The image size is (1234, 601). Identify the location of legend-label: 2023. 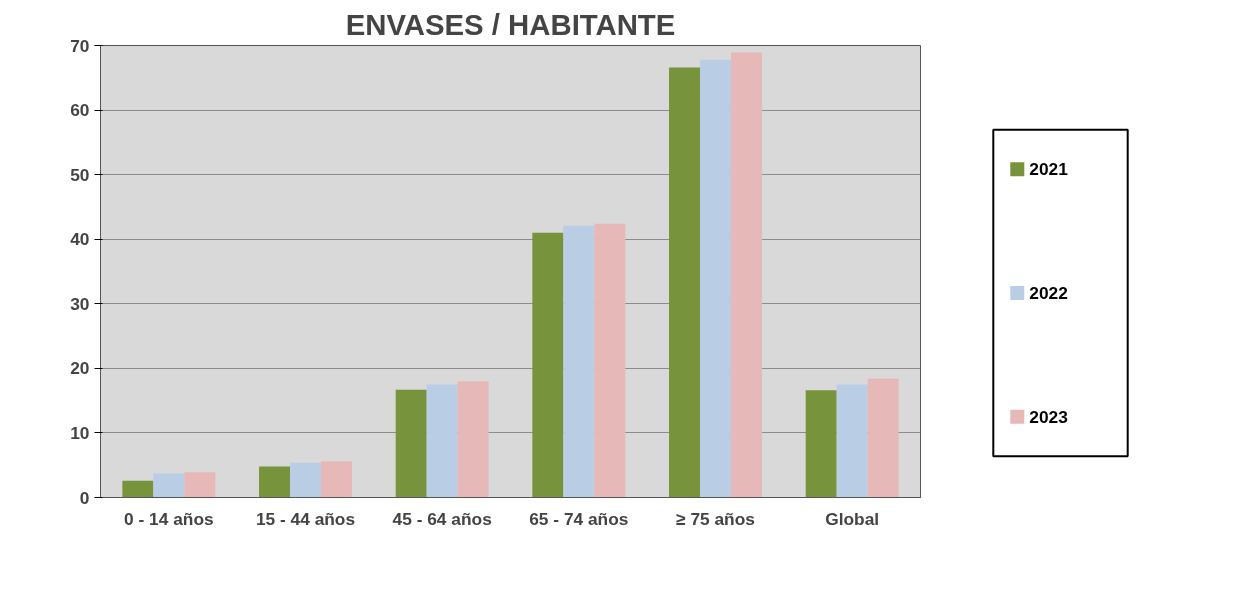
(1049, 416).